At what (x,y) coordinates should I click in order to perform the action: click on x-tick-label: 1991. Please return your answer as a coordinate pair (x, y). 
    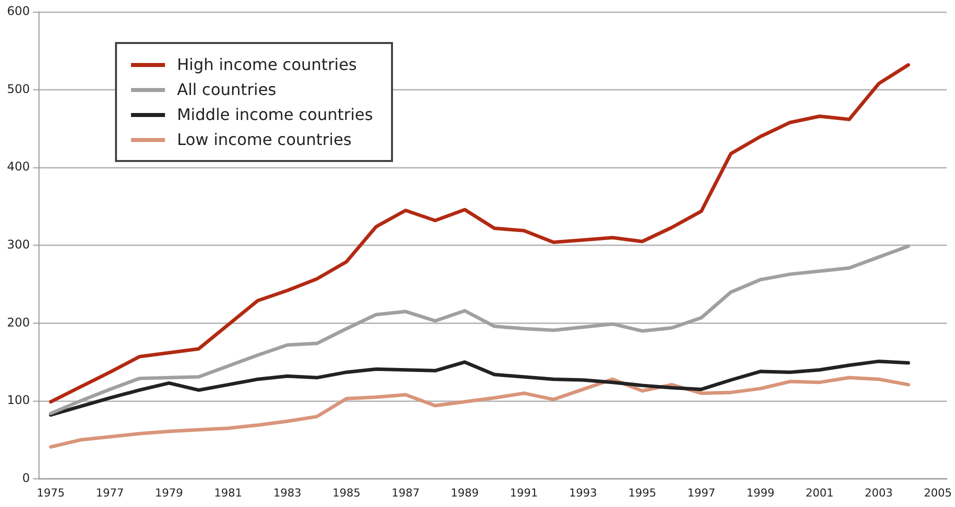
    Looking at the image, I should click on (524, 493).